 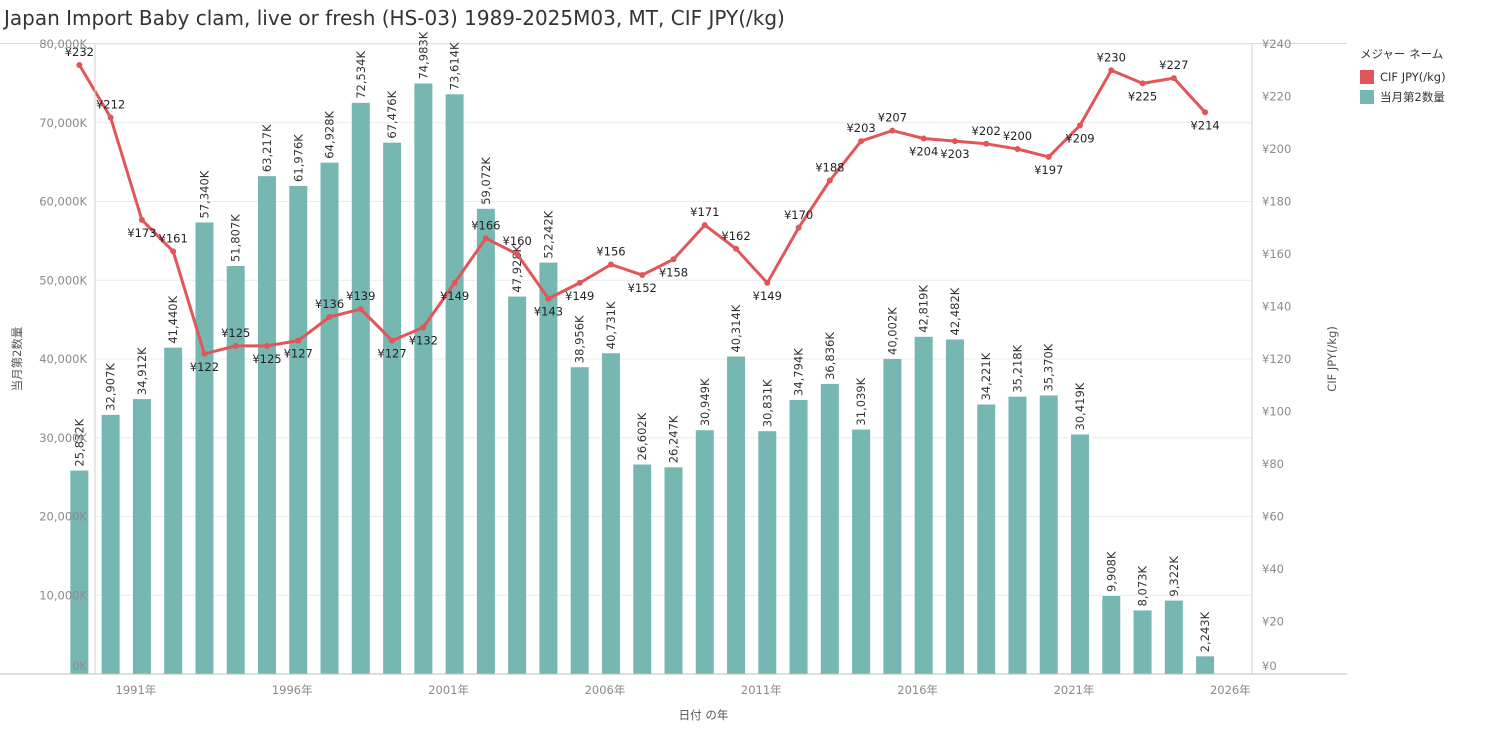 I want to click on legend-swatch-cif, so click(x=1367, y=77).